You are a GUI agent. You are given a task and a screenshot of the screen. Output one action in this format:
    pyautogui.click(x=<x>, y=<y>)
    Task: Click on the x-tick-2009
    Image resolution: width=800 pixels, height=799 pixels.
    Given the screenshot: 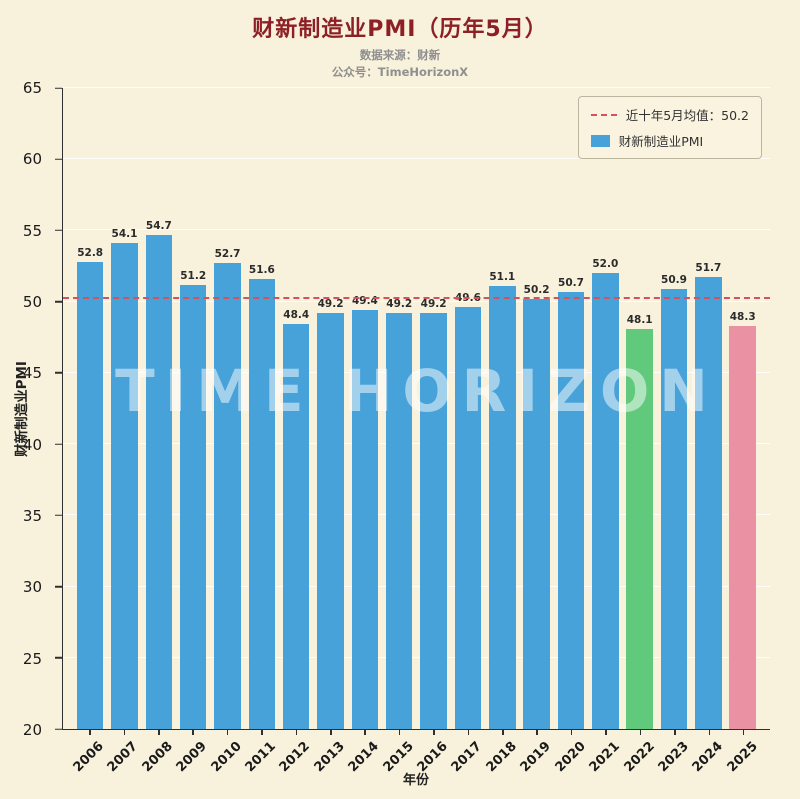 What is the action you would take?
    pyautogui.click(x=193, y=732)
    